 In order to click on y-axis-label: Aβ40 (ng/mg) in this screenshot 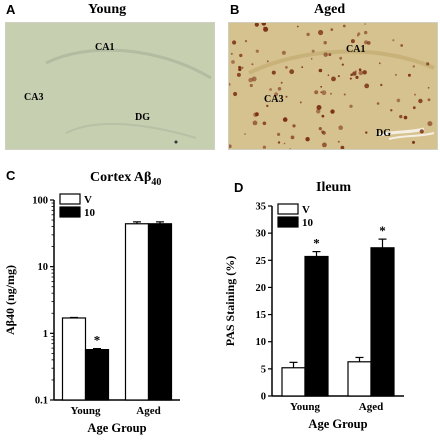, I will do `click(10, 300)`.